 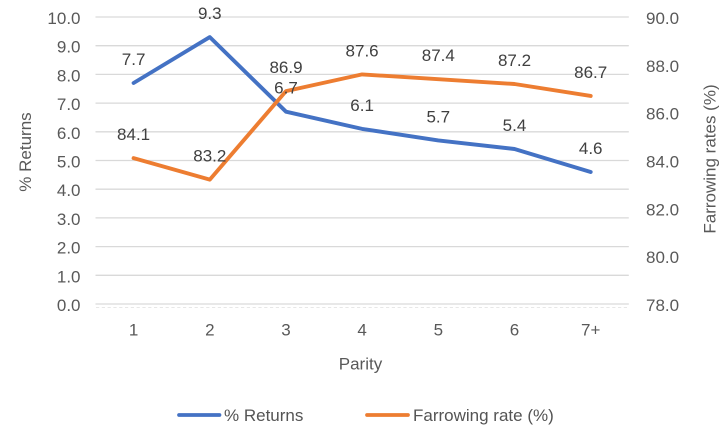 I want to click on svg-text: 83.2, so click(x=209, y=156).